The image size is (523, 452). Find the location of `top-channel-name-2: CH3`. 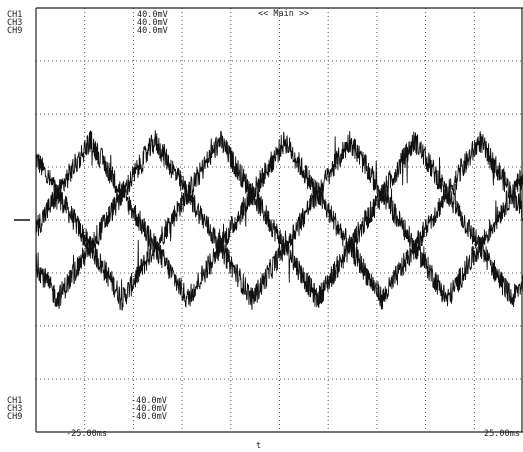

top-channel-name-2: CH3 is located at coordinates (14, 23).